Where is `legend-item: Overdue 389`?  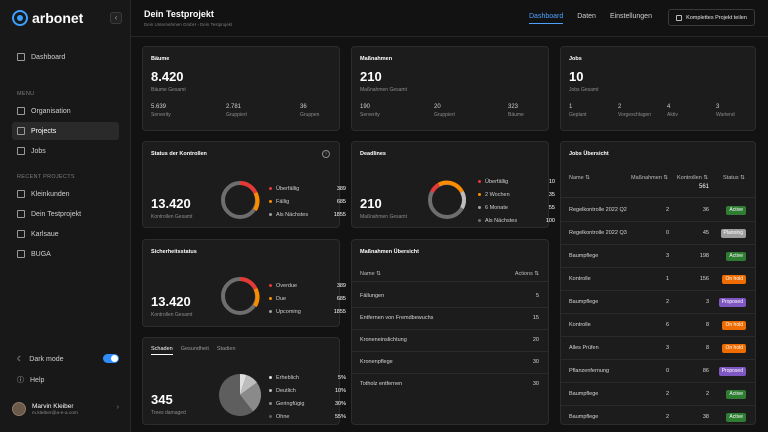
legend-item: Overdue 389 is located at coordinates (307, 285).